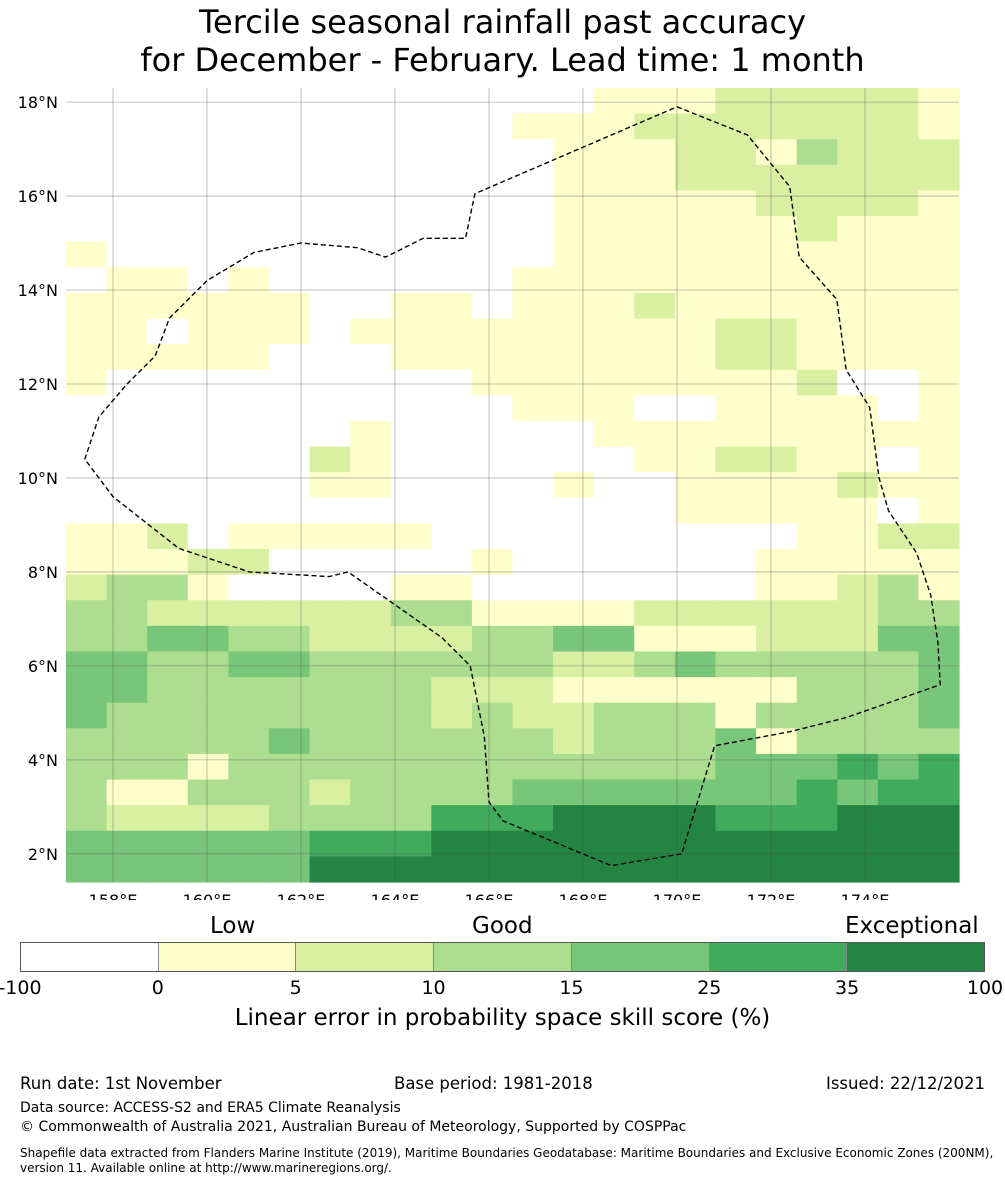 This screenshot has width=1005, height=1185. Describe the element at coordinates (677, 895) in the screenshot. I see `lon-tick-label: 170°E` at that location.